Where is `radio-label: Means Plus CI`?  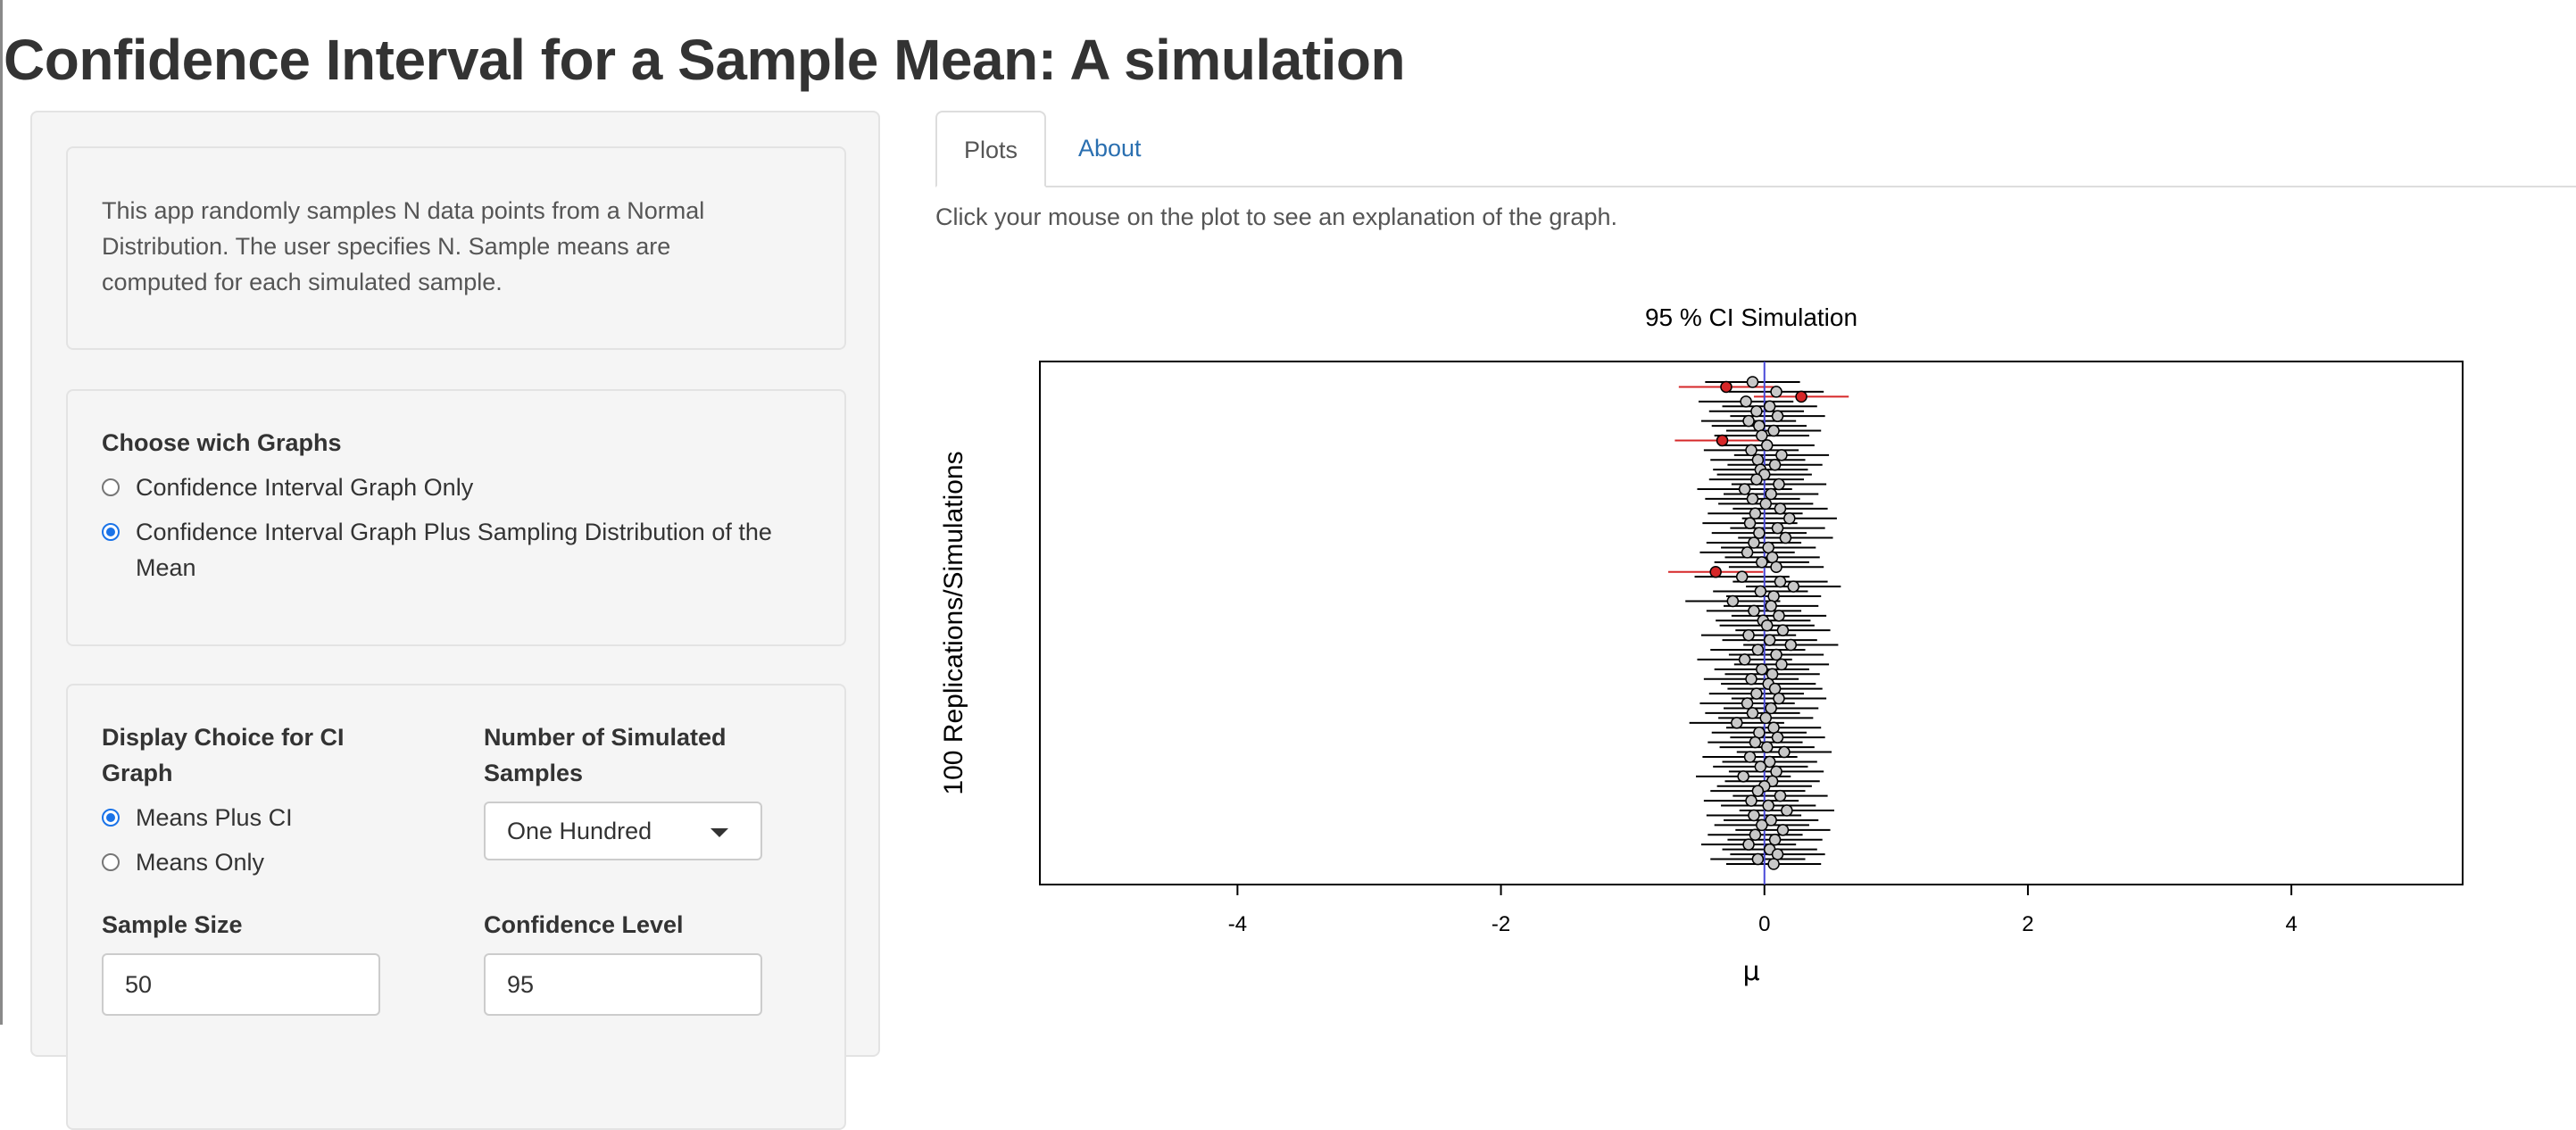
radio-label: Means Plus CI is located at coordinates (215, 818).